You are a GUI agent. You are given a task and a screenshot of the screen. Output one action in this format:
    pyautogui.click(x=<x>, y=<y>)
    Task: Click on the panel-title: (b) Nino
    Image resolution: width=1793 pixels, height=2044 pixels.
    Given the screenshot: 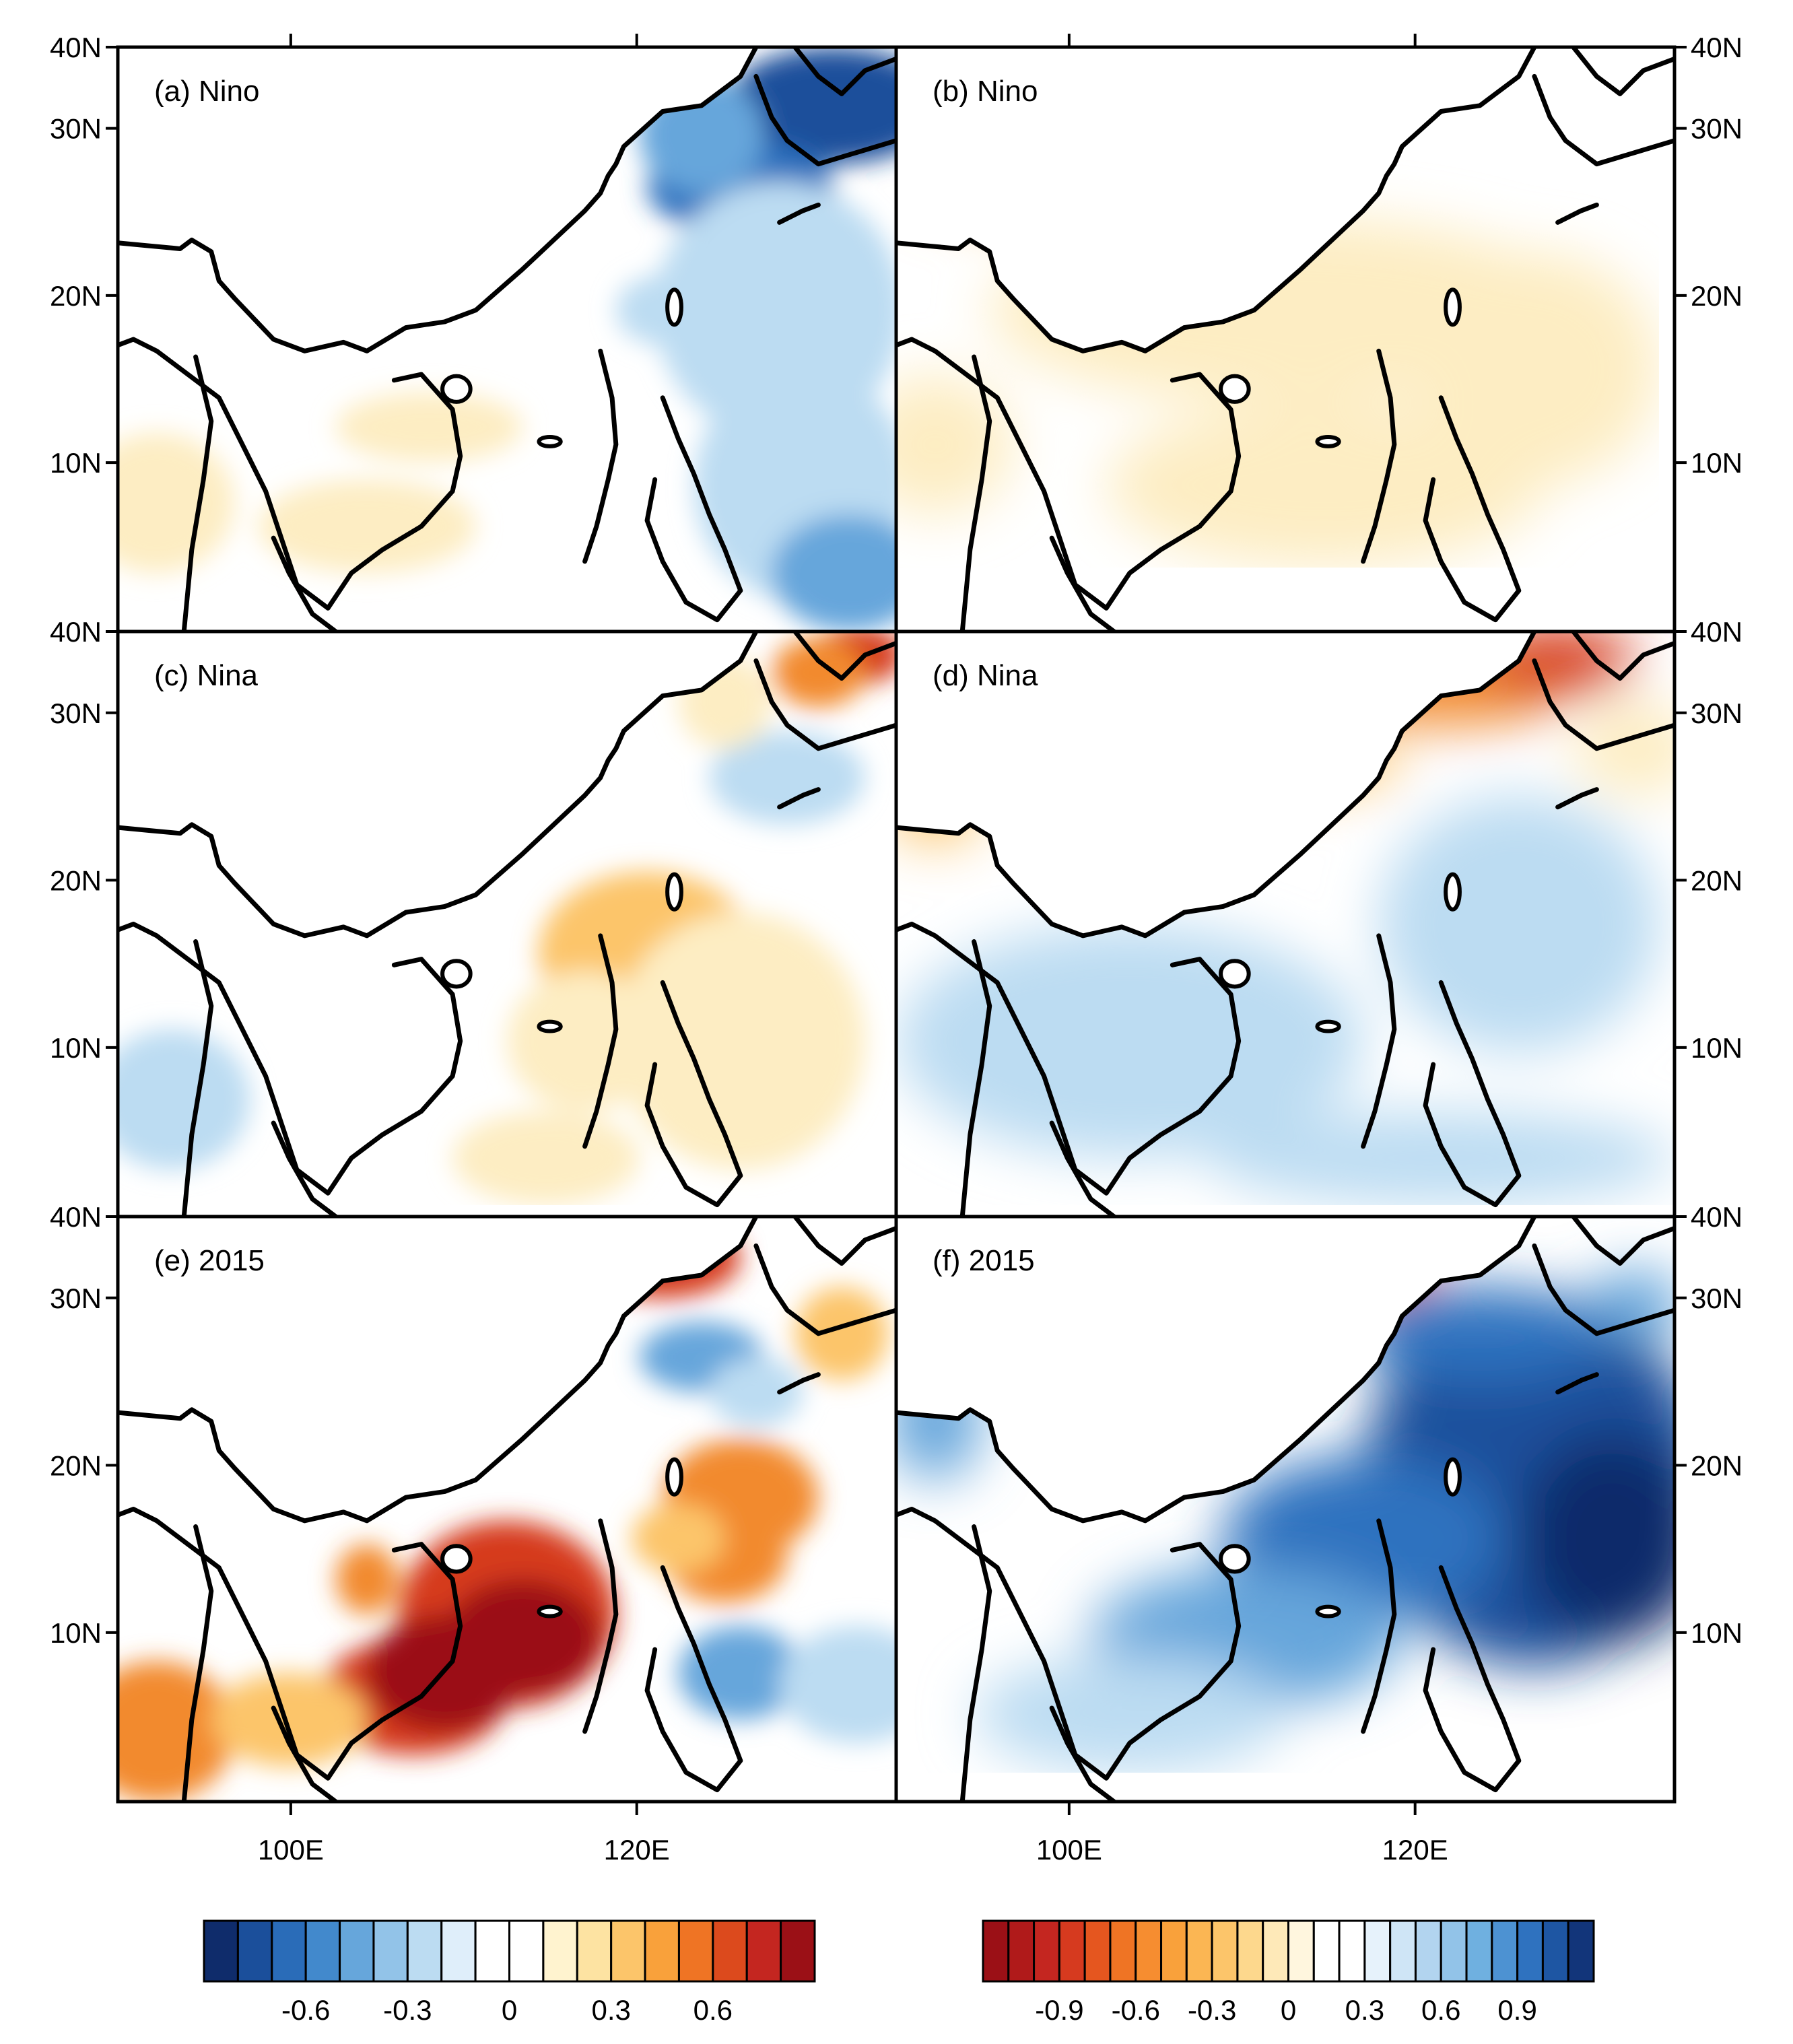 What is the action you would take?
    pyautogui.click(x=985, y=91)
    